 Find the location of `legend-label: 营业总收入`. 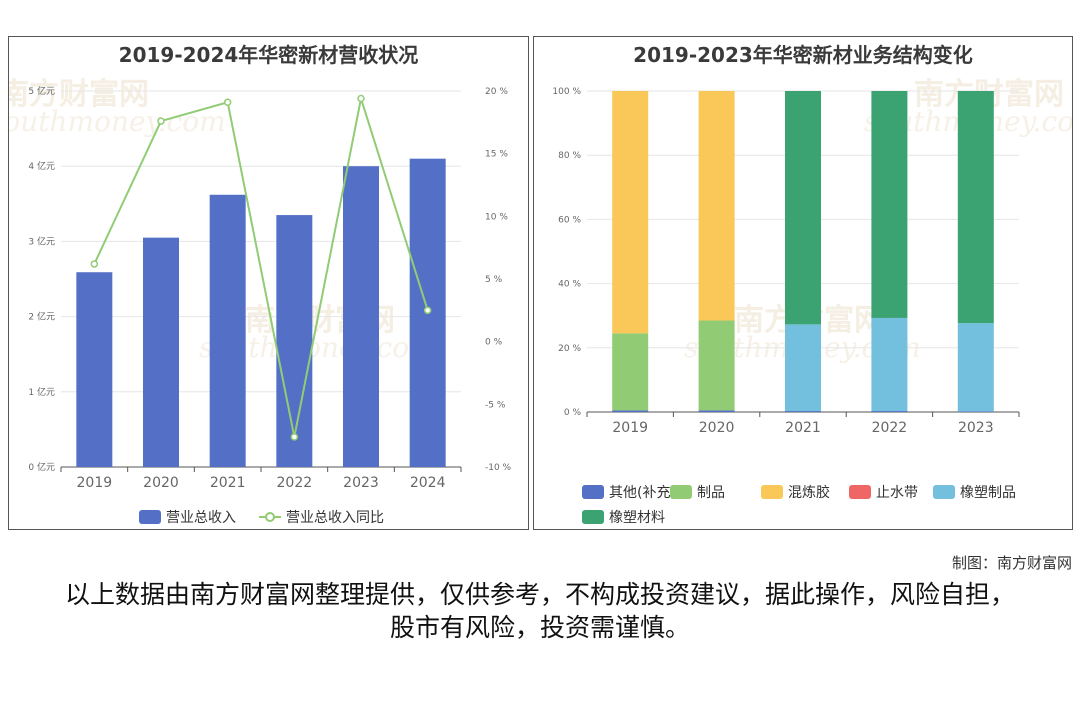

legend-label: 营业总收入 is located at coordinates (201, 518).